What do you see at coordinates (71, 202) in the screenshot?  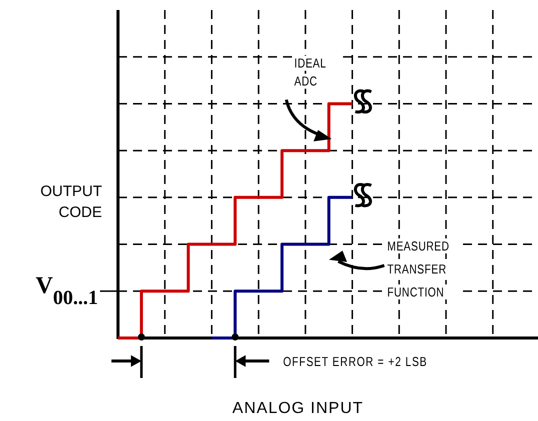 I see `y-axis-title: OUTPUT CODE` at bounding box center [71, 202].